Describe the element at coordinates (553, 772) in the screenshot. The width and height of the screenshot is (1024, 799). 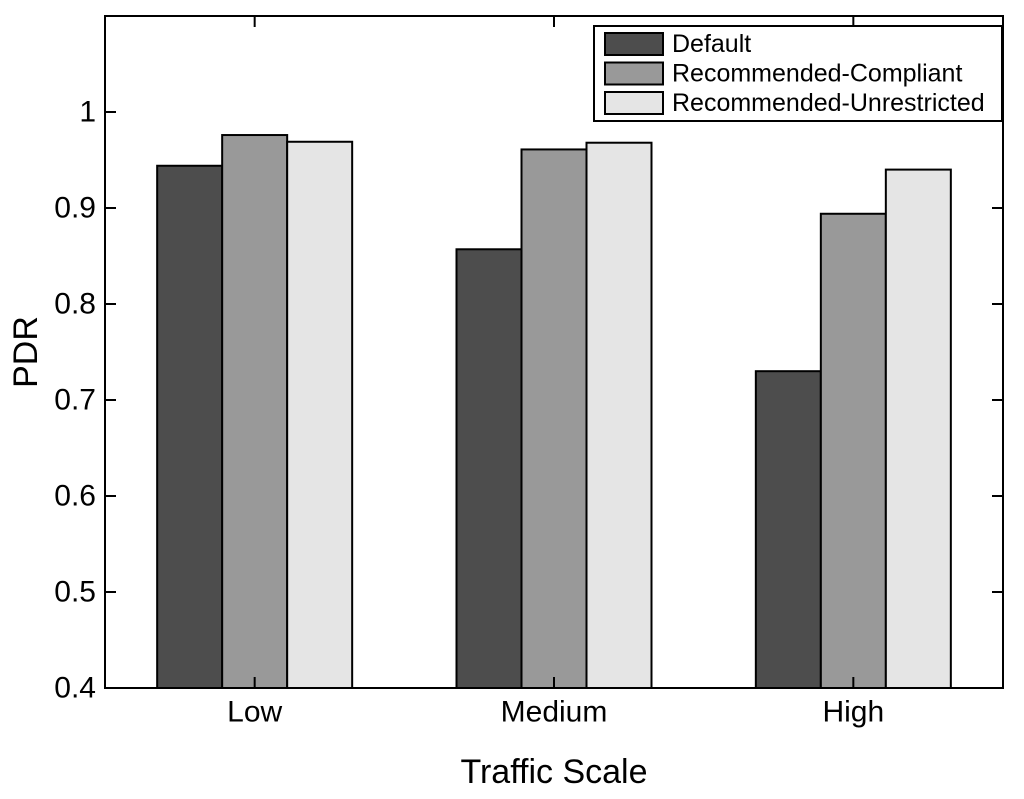
I see `x-axis-label: Traffic Scale` at that location.